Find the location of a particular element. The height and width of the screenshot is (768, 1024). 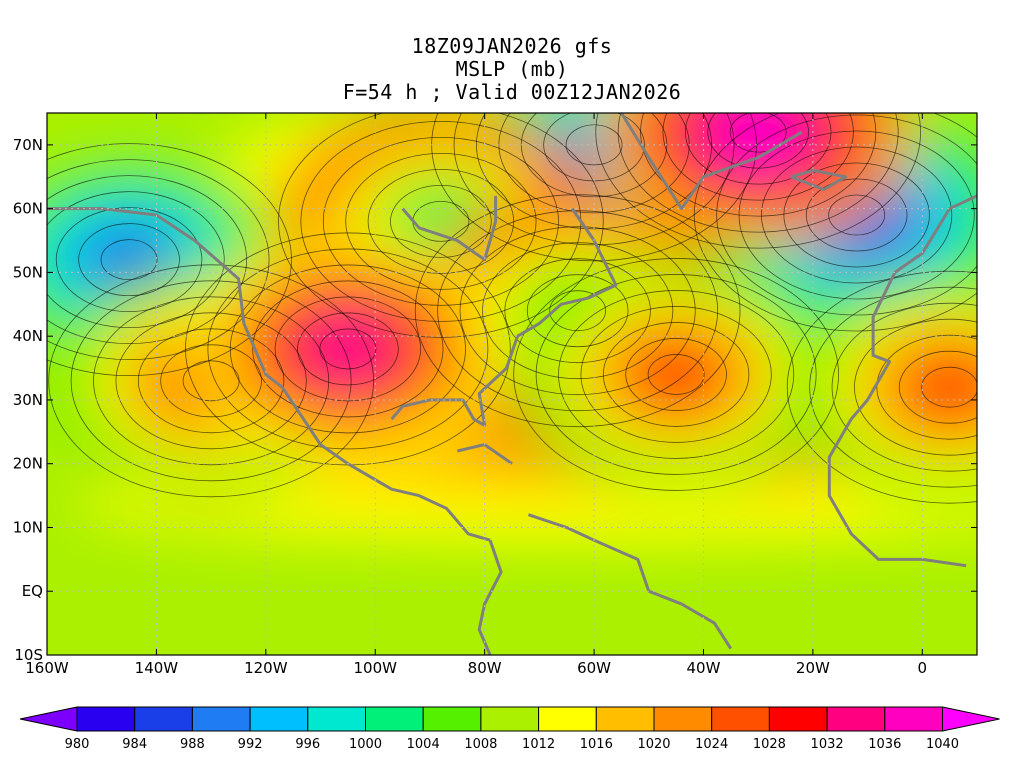

colorbar-min-arrow is located at coordinates (48, 719).